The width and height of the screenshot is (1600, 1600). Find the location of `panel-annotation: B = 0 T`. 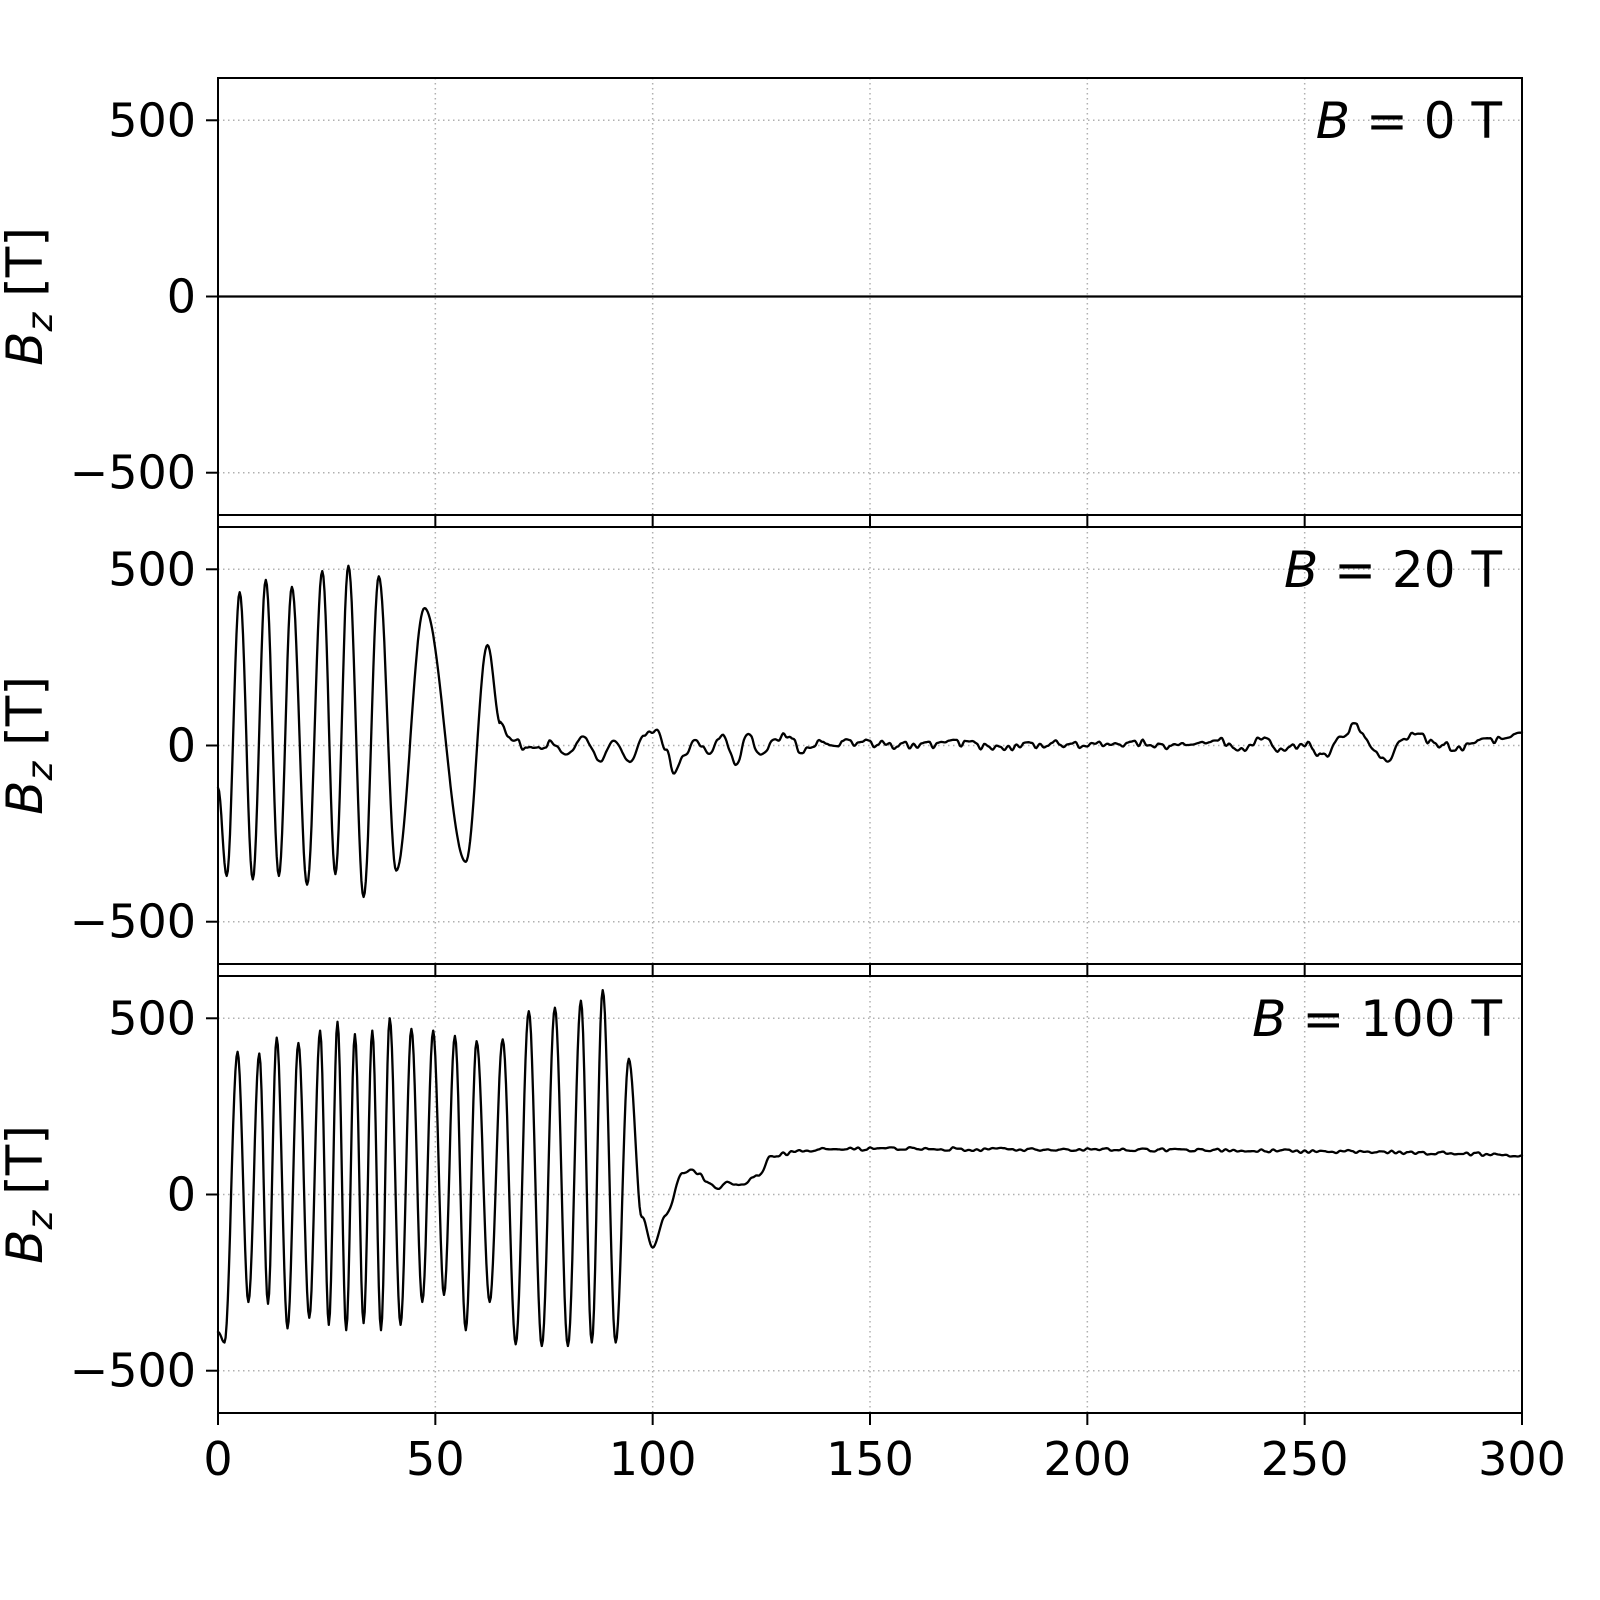

panel-annotation: B = 0 T is located at coordinates (1409, 121).